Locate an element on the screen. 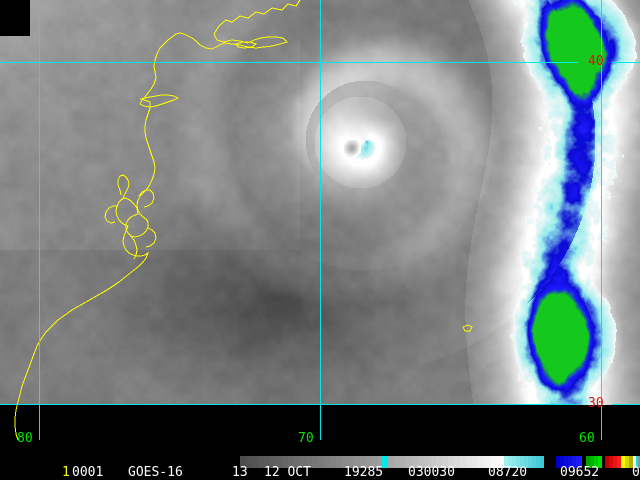 Image resolution: width=640 pixels, height=480 pixels. status-date: 12 OCT is located at coordinates (287, 472).